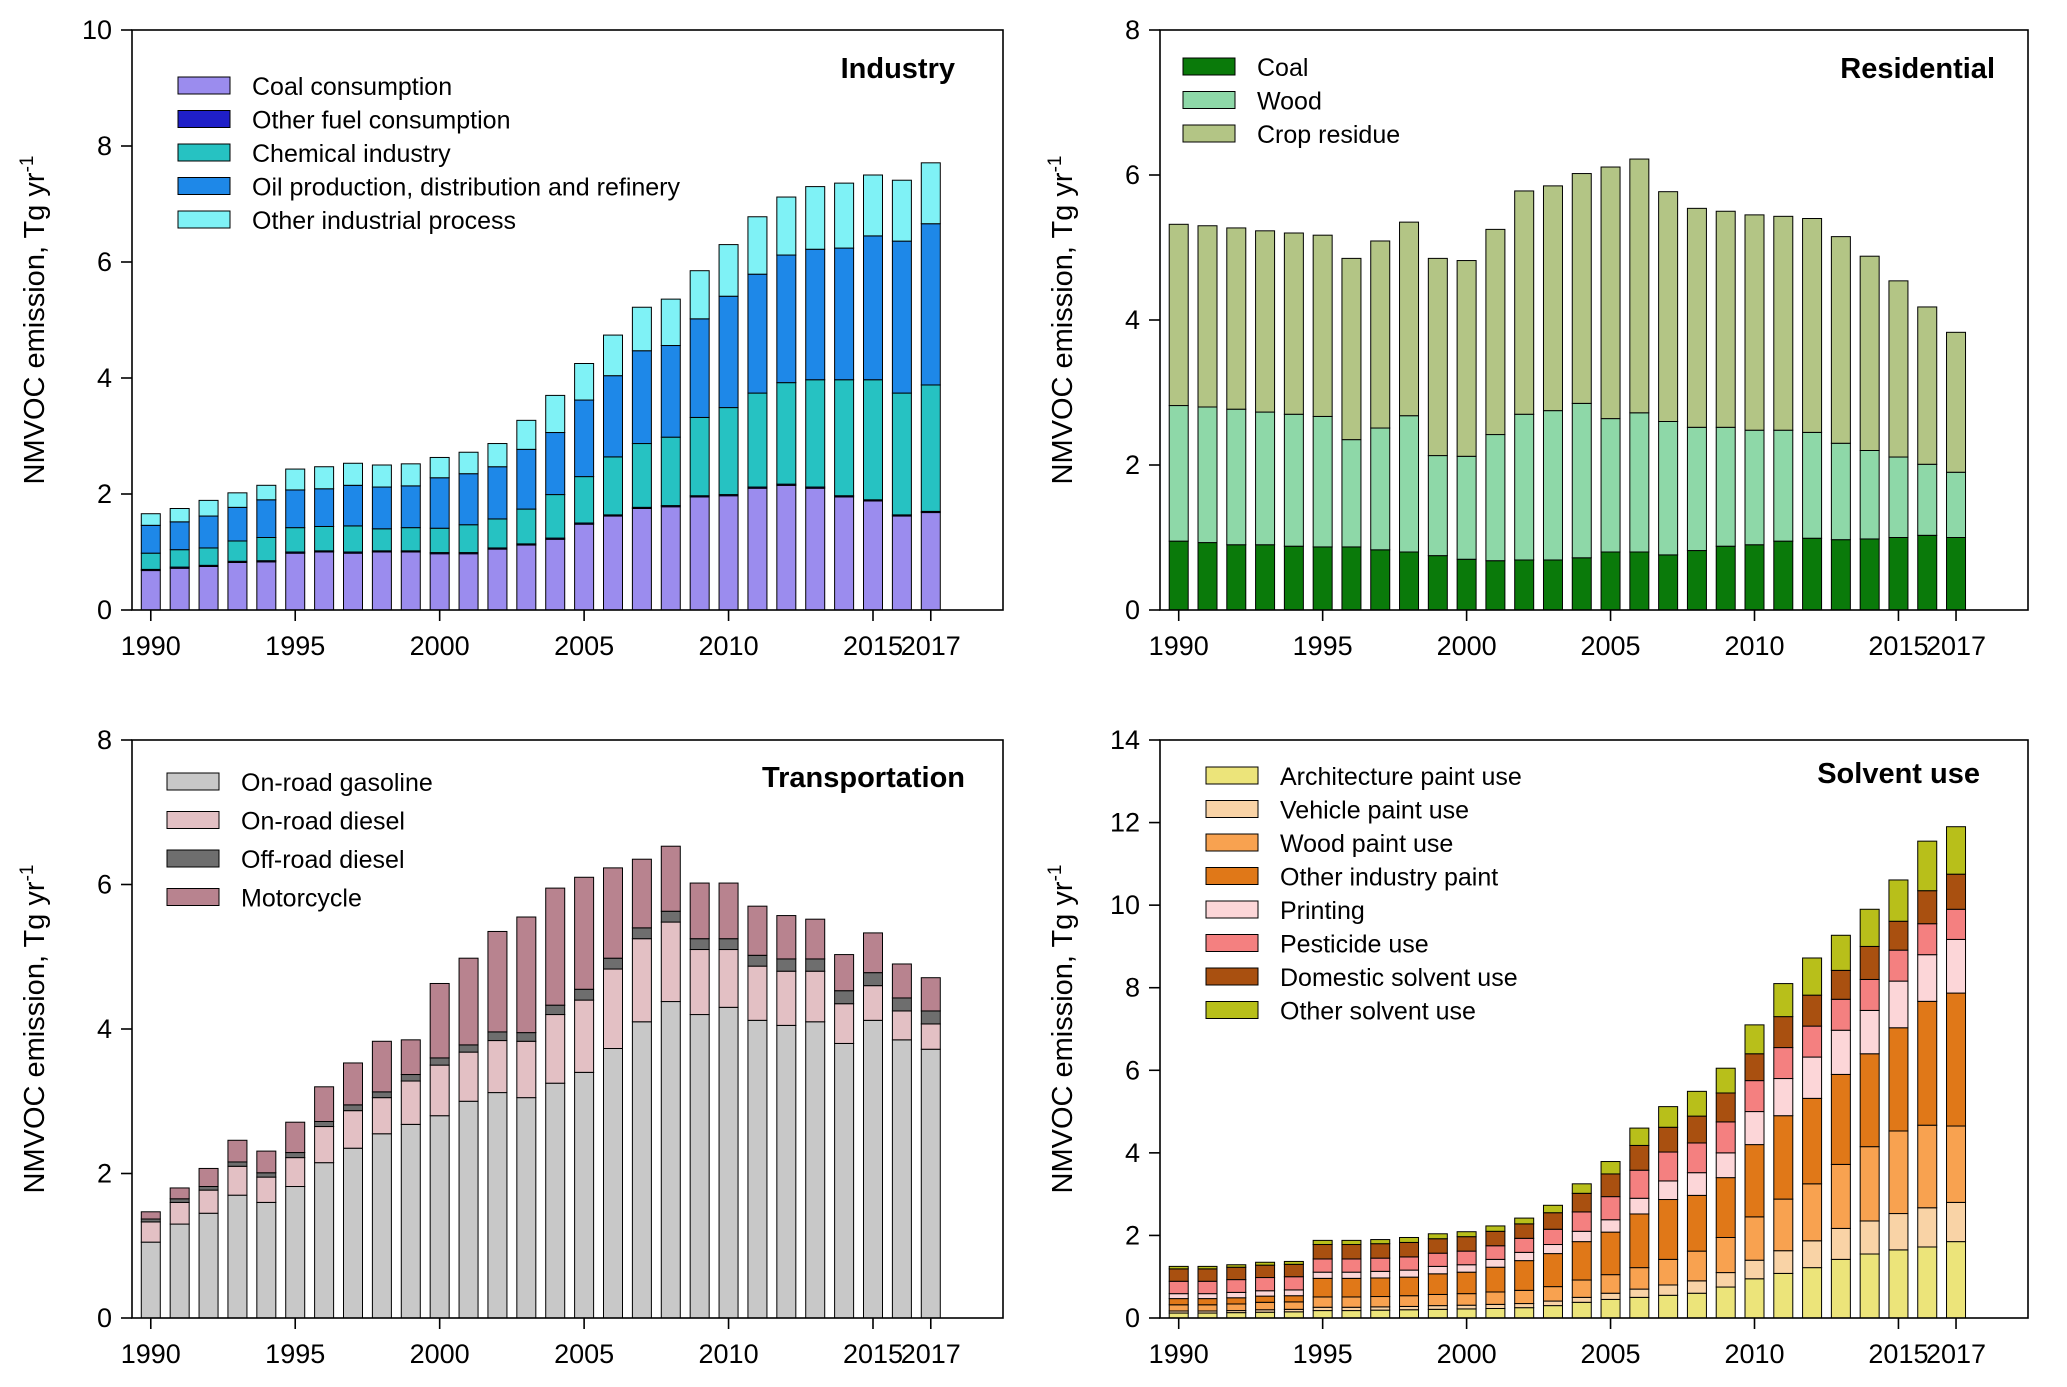 This screenshot has height=1387, width=2067. I want to click on bar-vehicle-paint-use-1995, so click(1322, 1309).